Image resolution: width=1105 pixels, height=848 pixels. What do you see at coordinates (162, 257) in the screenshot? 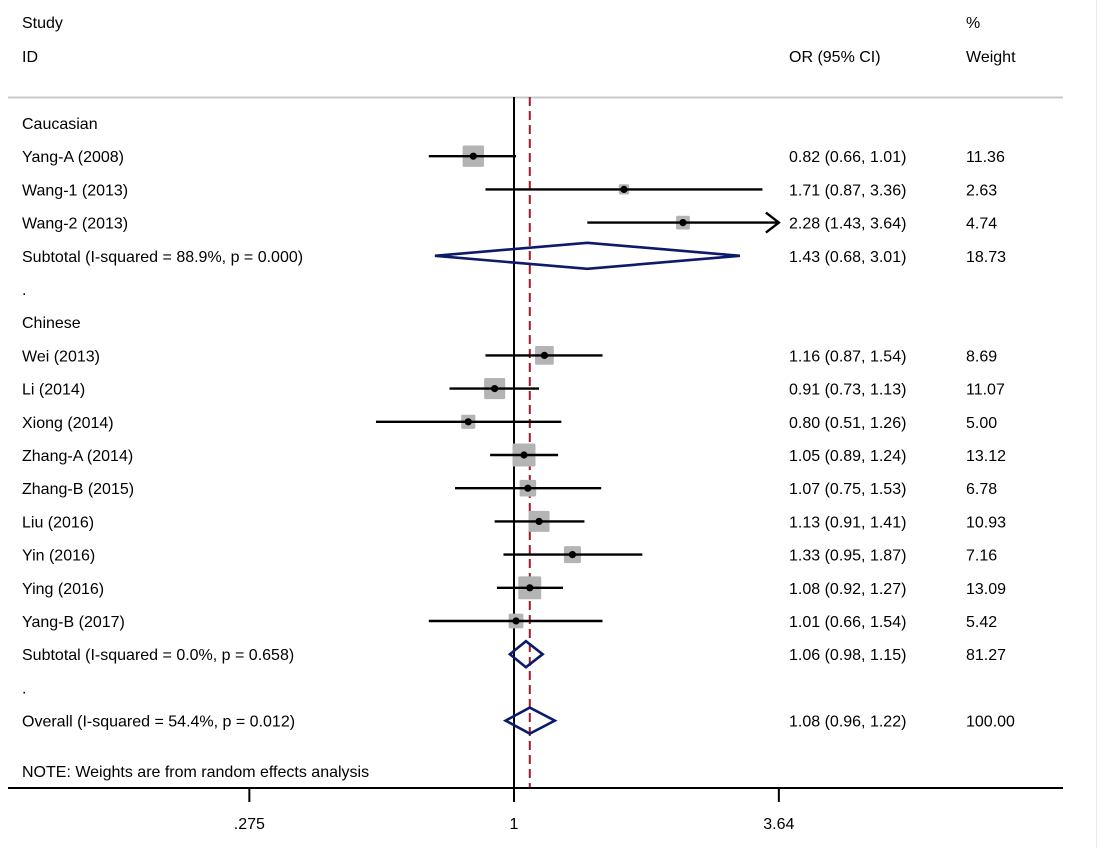
I see `subtotal-label: Subtotal (I-squared = 88.9%, p = 0.000)` at bounding box center [162, 257].